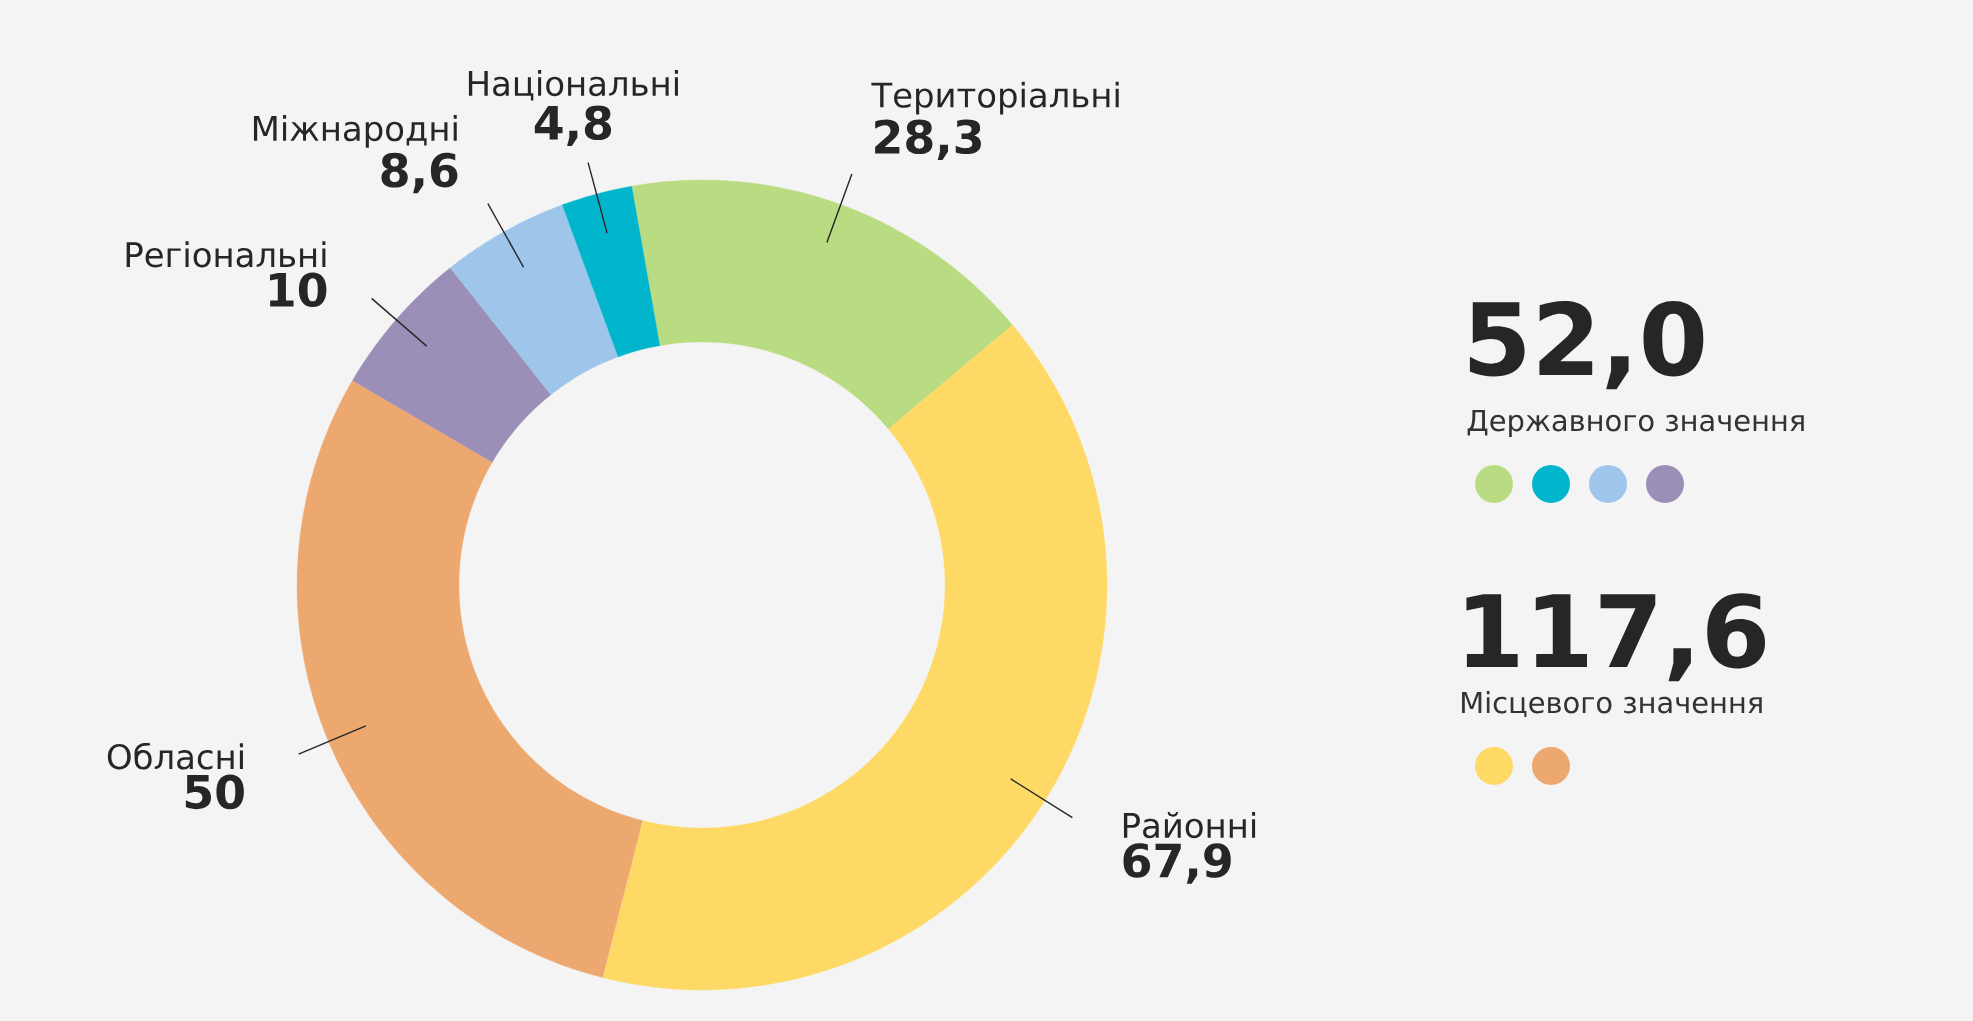 This screenshot has height=1021, width=1973. What do you see at coordinates (1586, 345) in the screenshot?
I see `text: 52,0` at bounding box center [1586, 345].